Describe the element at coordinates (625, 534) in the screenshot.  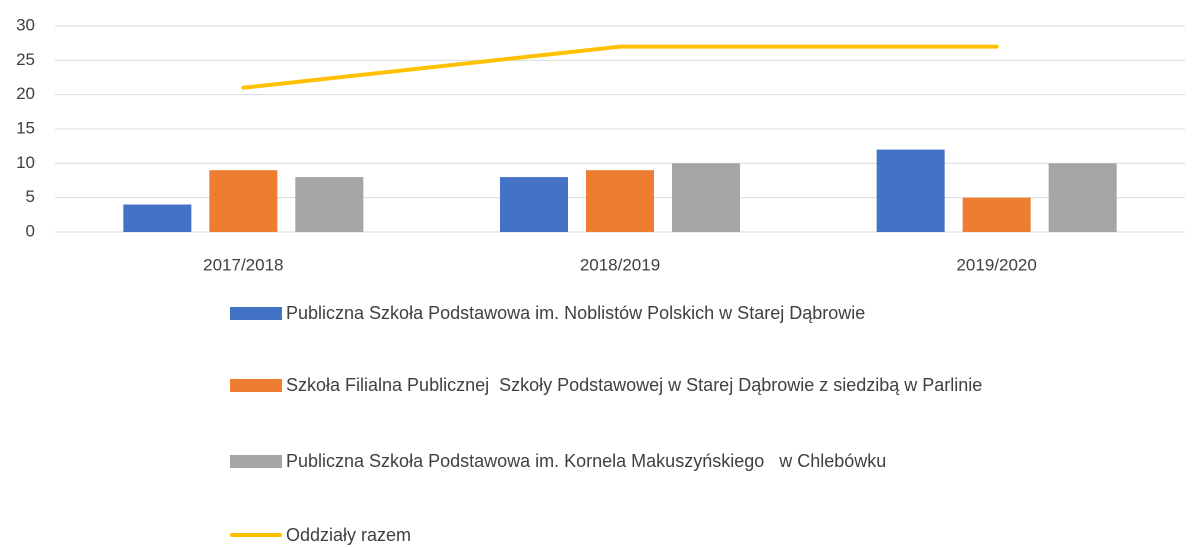
I see `legend-item: Oddziały razem` at that location.